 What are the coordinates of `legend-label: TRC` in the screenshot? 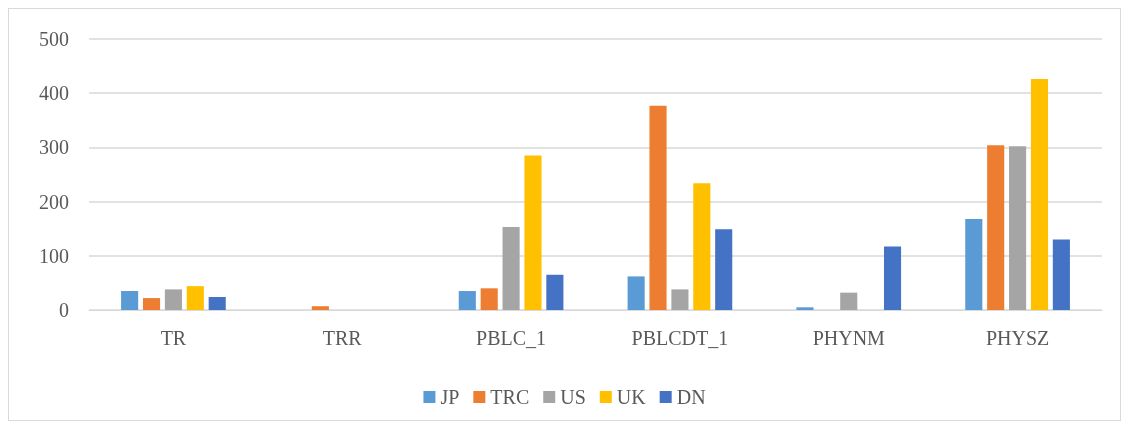 It's located at (510, 397).